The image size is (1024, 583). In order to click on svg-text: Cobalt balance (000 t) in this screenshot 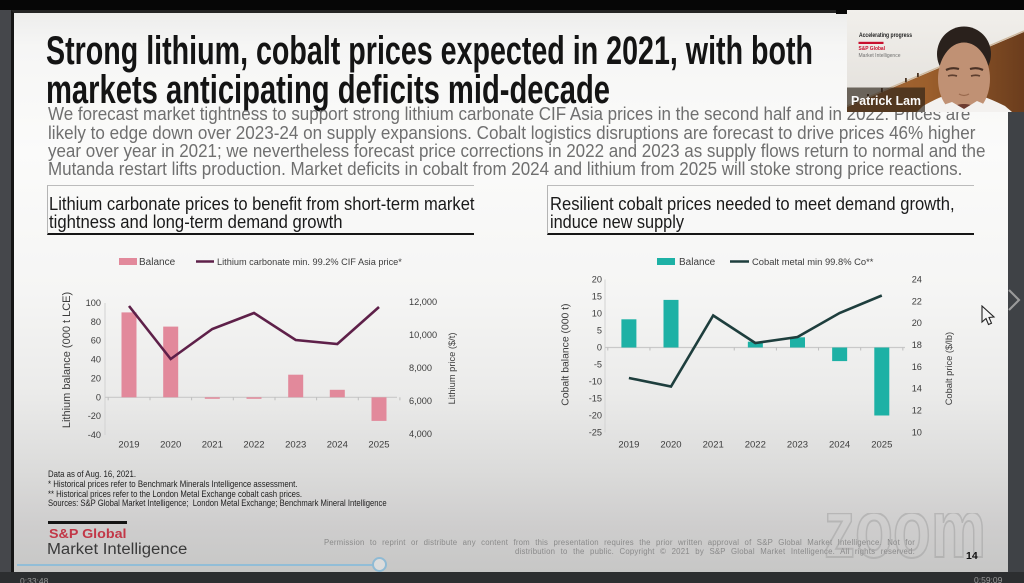, I will do `click(566, 354)`.